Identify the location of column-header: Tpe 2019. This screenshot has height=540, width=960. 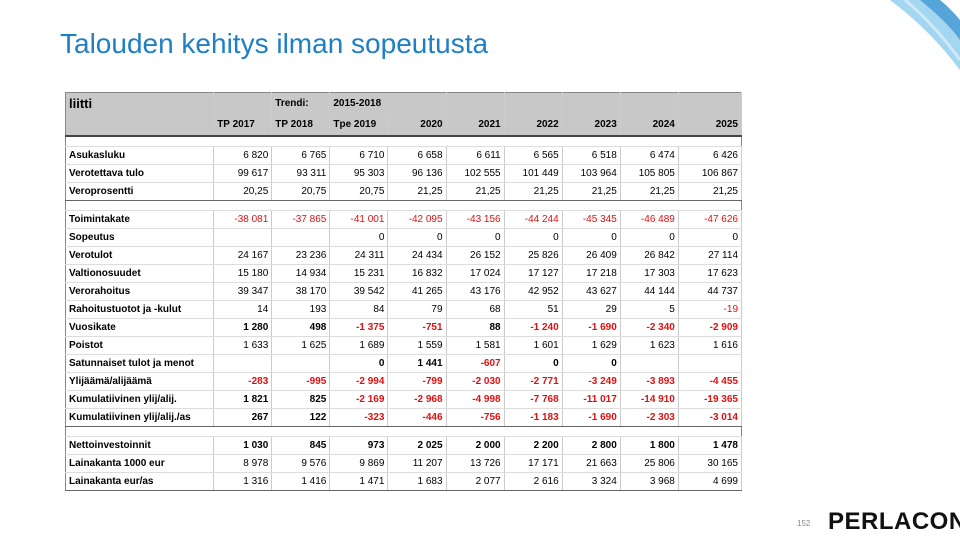
(359, 125).